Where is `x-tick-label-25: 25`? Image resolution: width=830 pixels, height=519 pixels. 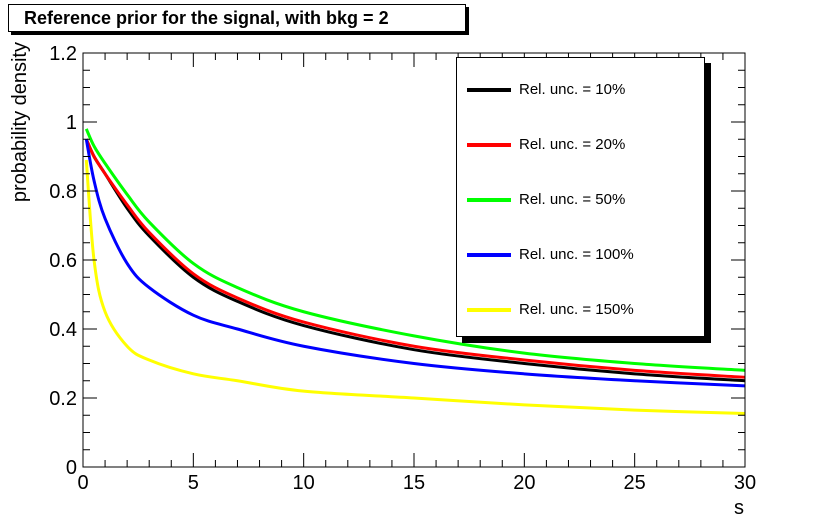 x-tick-label-25: 25 is located at coordinates (635, 483).